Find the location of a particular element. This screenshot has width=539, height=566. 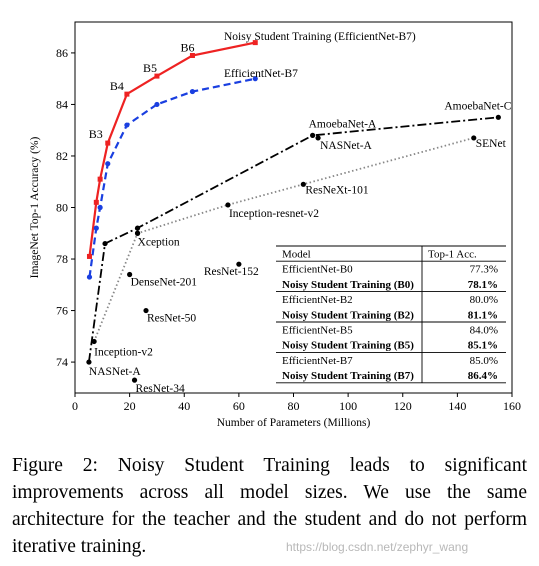

table-cell-acc: 86.4% is located at coordinates (483, 376).